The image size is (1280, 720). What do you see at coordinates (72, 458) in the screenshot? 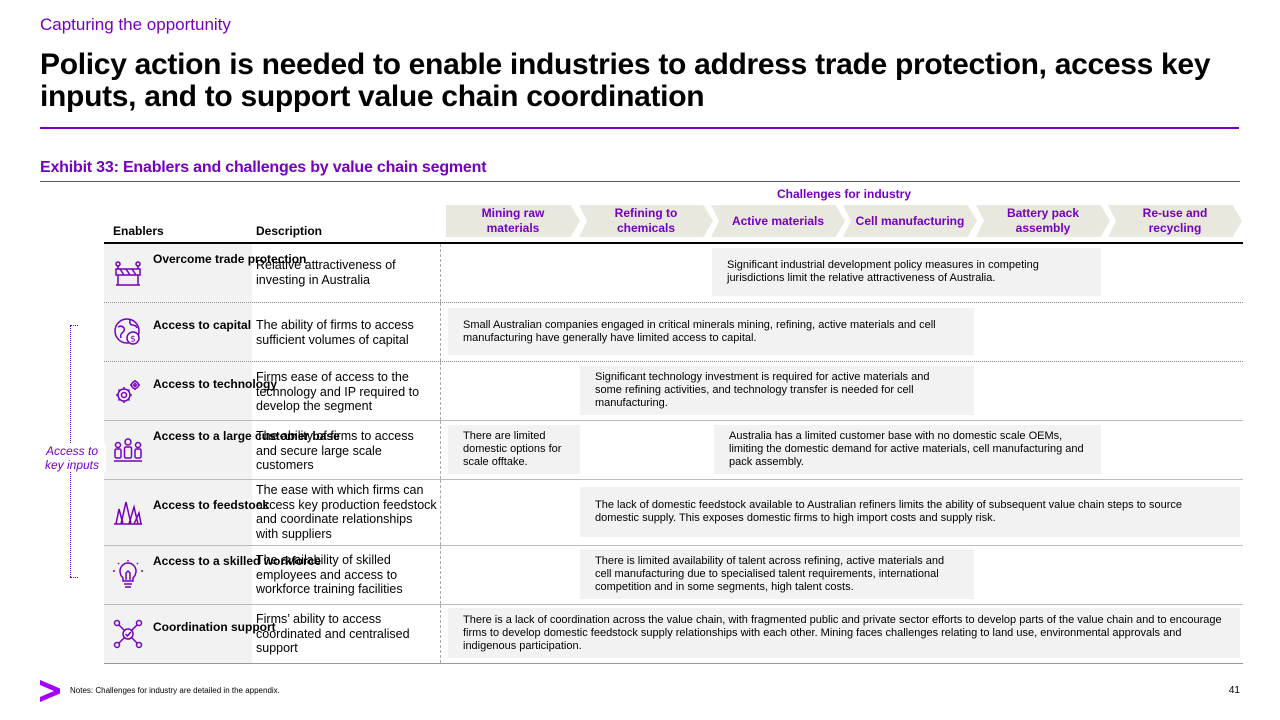
I see `bracket-label: Access to key inputs` at bounding box center [72, 458].